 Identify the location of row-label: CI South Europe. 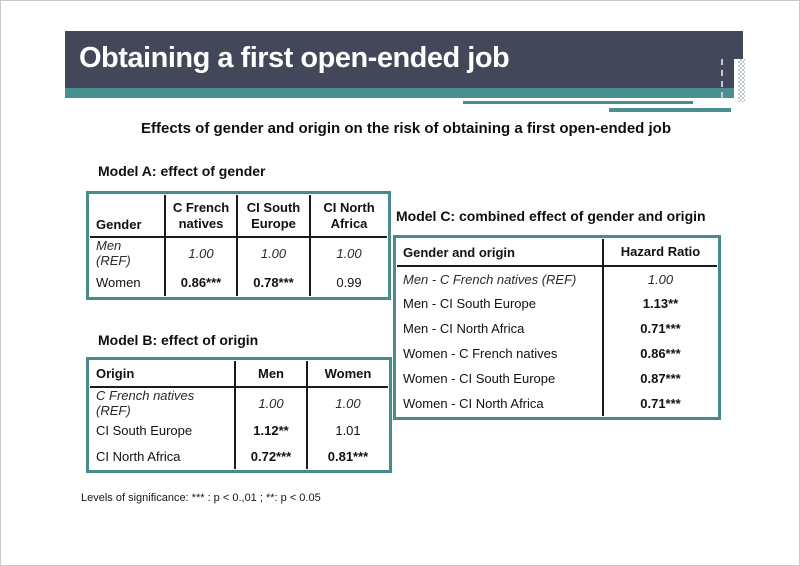
(163, 430).